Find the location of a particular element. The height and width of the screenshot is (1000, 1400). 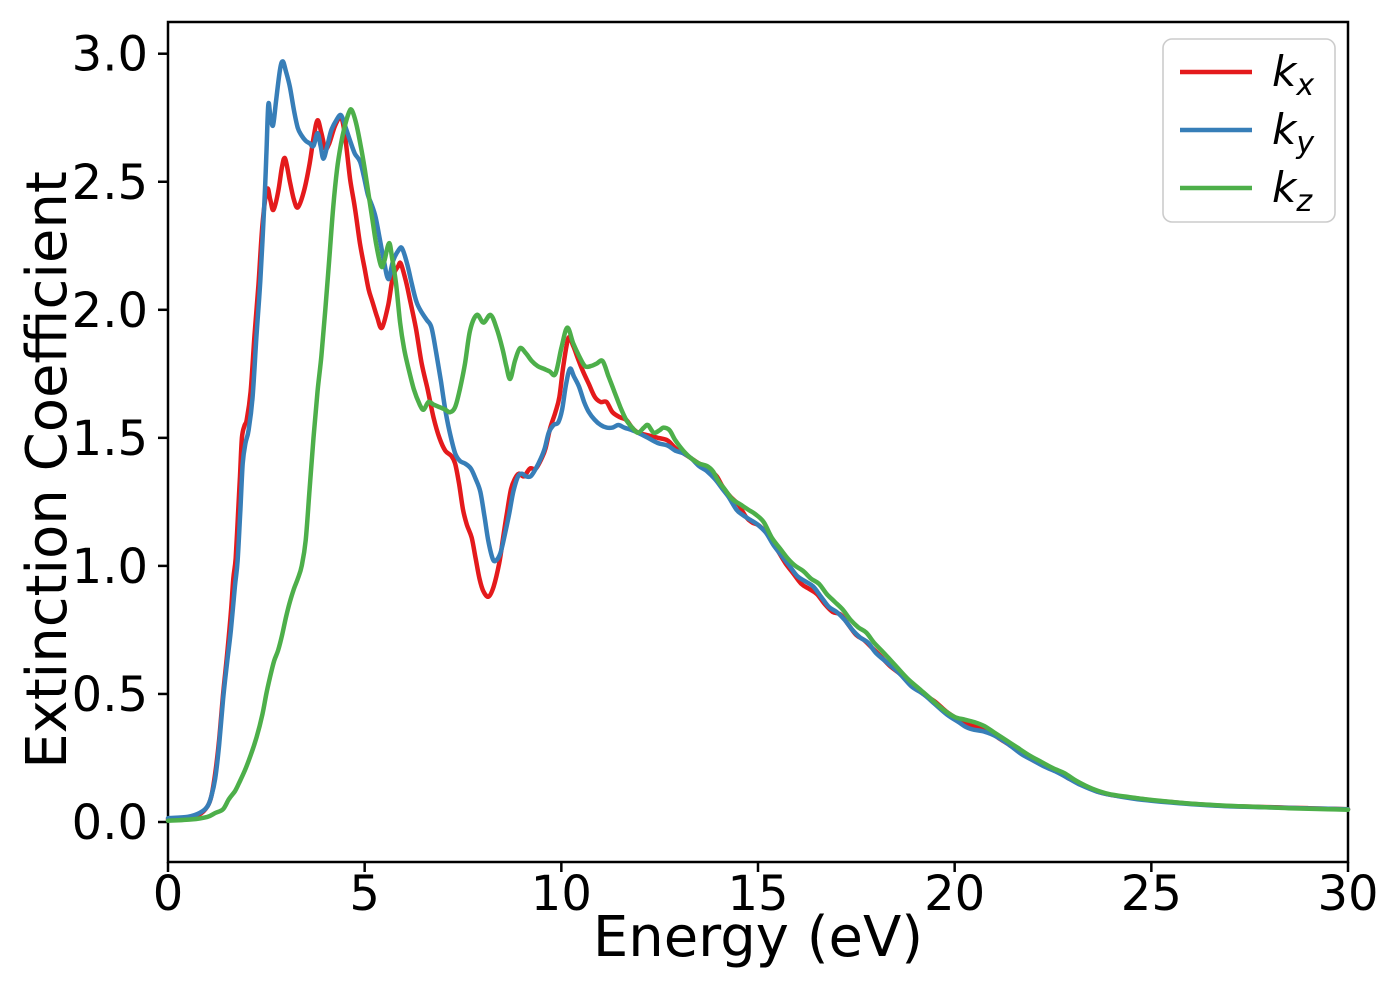

y-tick-label: 0.5 is located at coordinates (110, 695).